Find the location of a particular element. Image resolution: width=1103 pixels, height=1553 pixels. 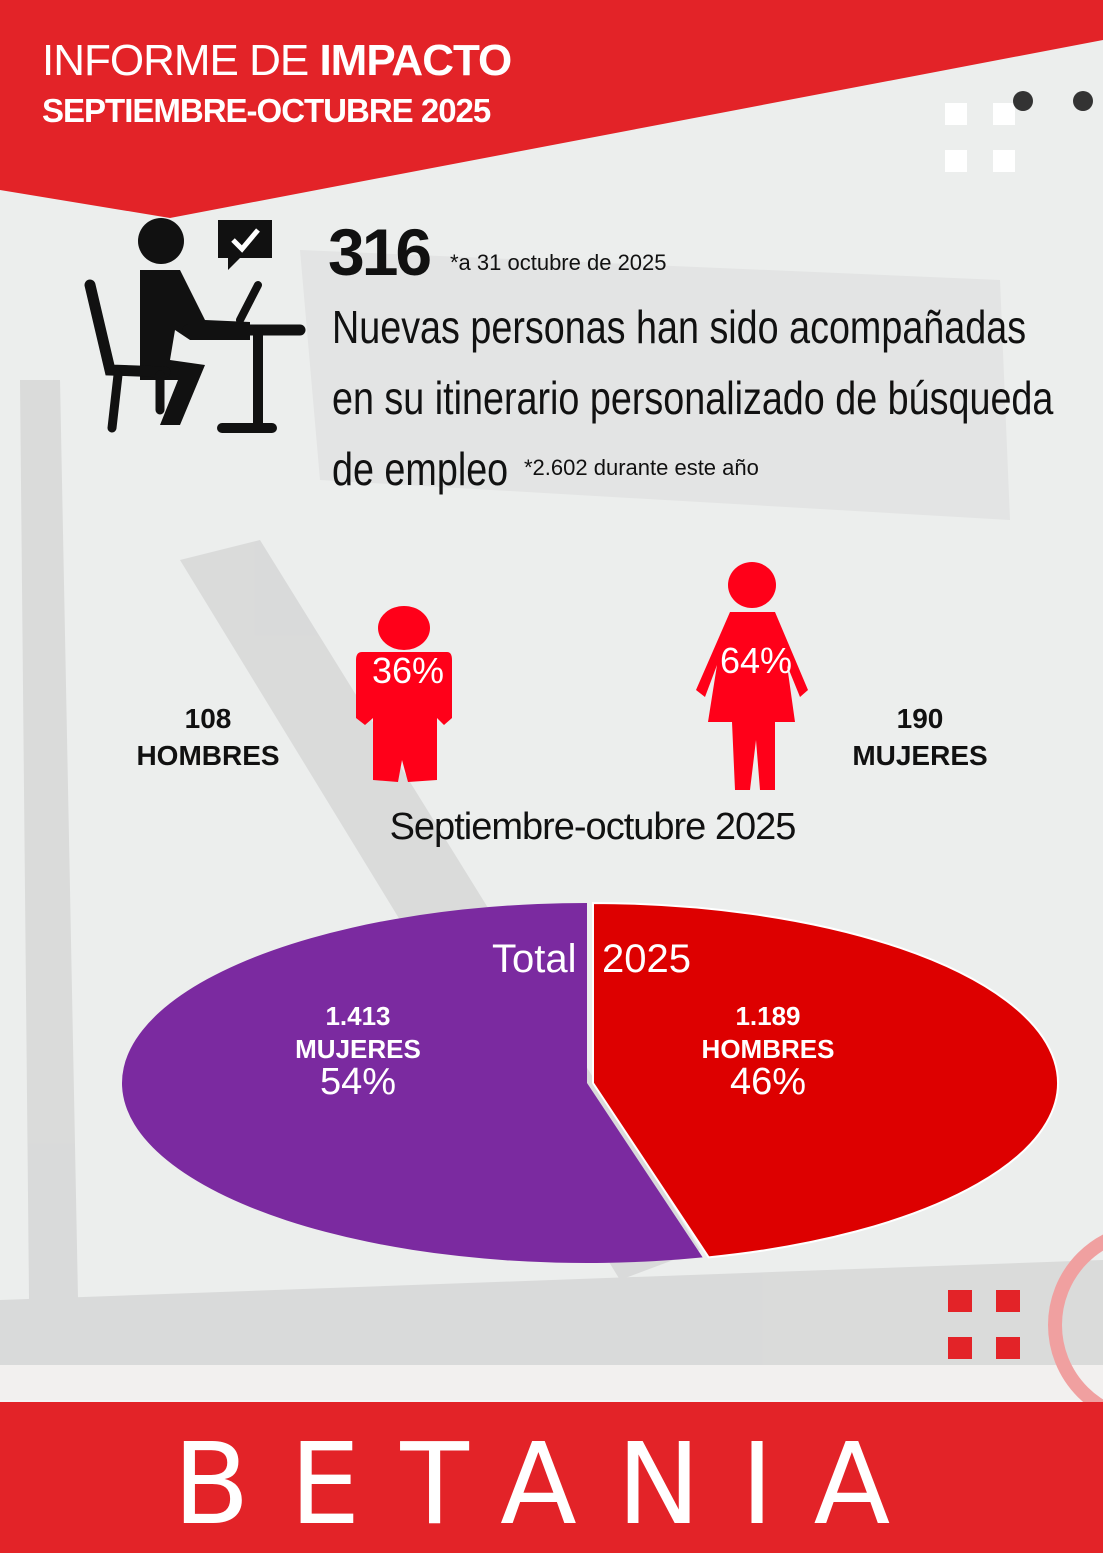

pie-title-right: 2025 is located at coordinates (646, 959).